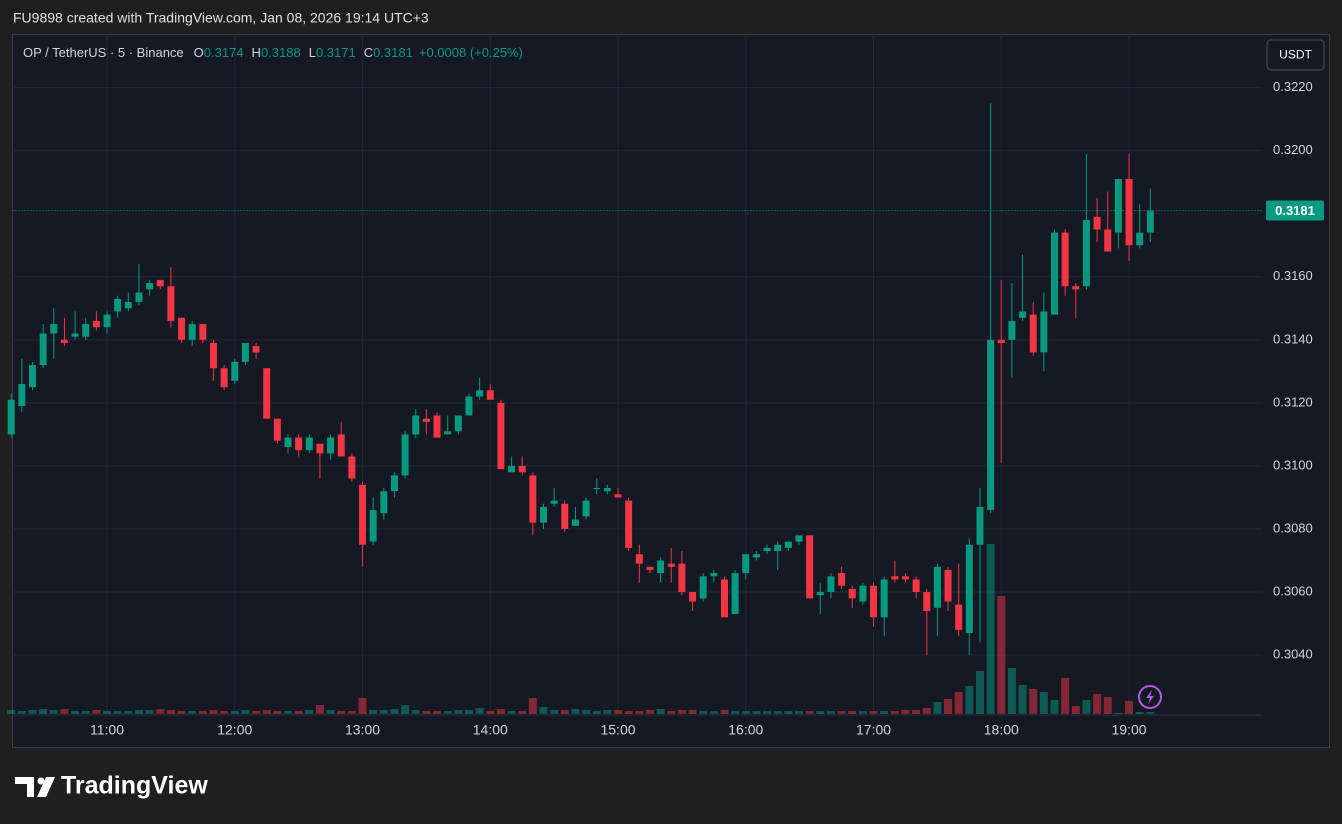  I want to click on y-tick-label: 0.3160, so click(1293, 275).